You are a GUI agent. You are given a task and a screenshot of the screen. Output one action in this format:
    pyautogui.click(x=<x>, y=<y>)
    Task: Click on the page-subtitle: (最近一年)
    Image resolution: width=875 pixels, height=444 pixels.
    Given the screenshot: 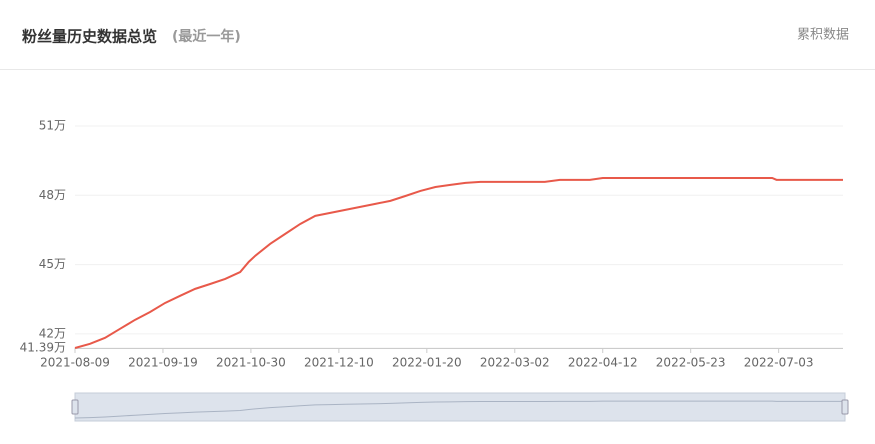 What is the action you would take?
    pyautogui.click(x=206, y=36)
    